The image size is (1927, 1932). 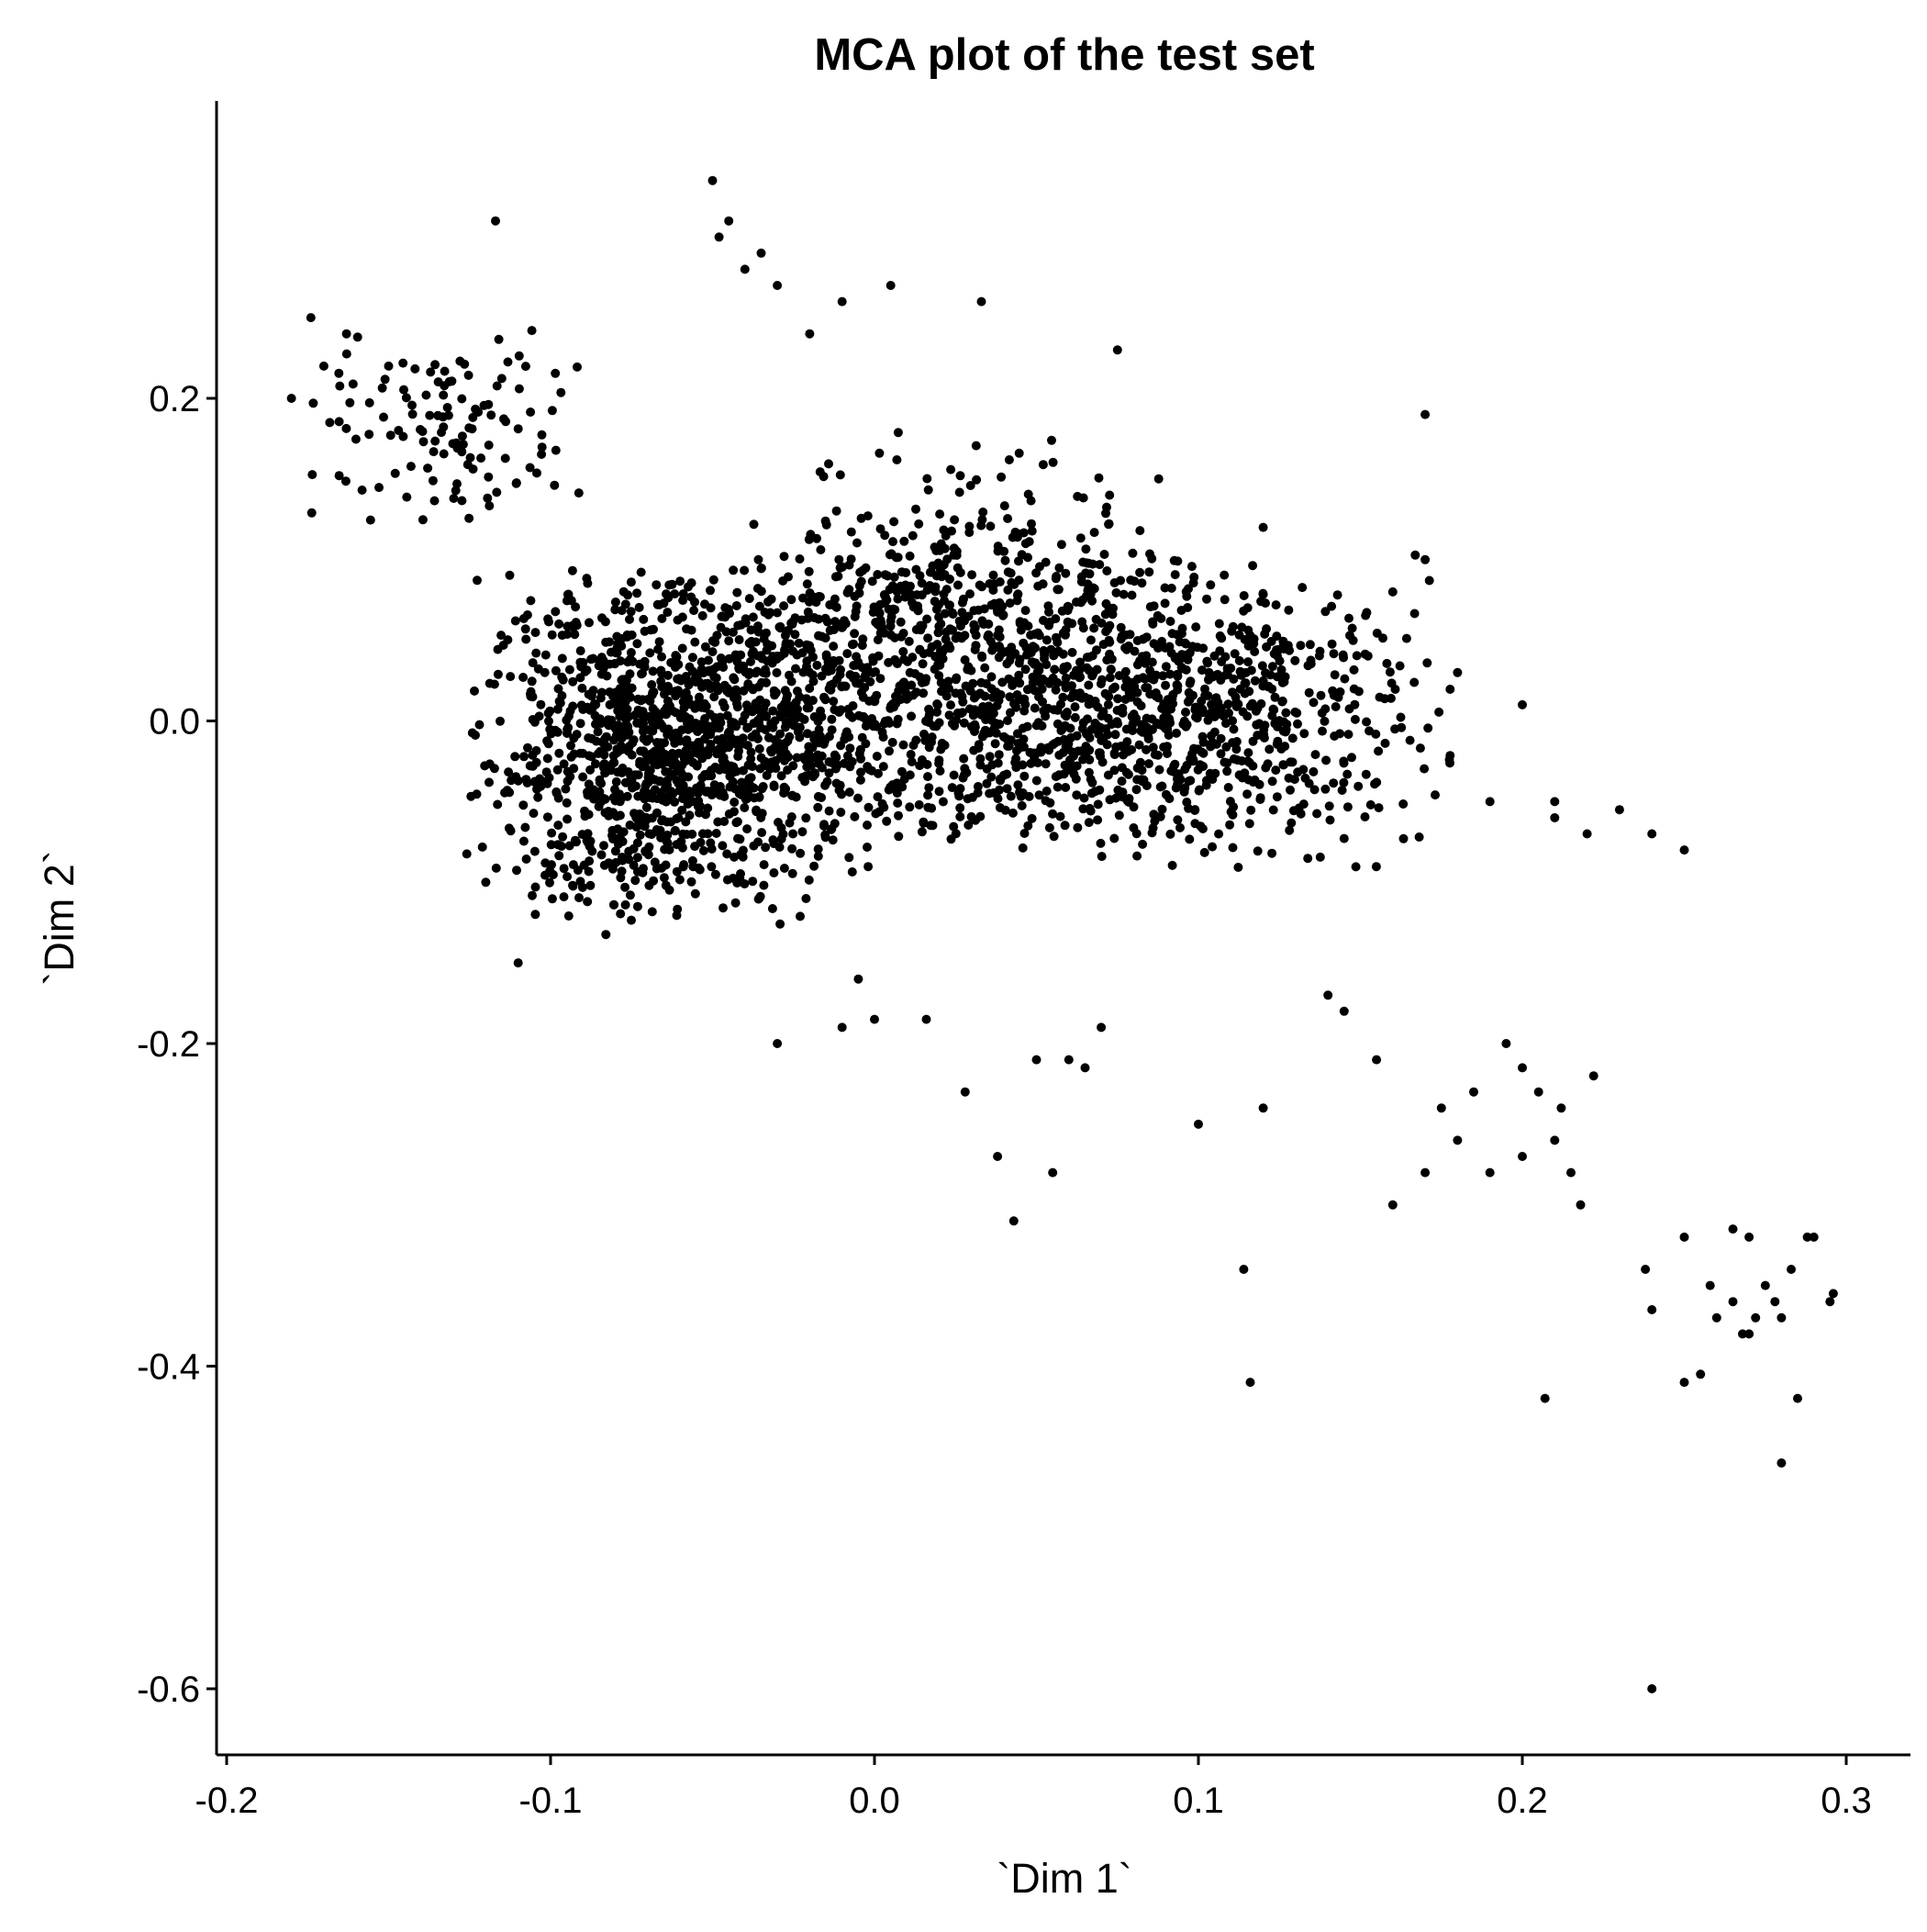 I want to click on x-tick-label: -0.1, so click(x=551, y=1801).